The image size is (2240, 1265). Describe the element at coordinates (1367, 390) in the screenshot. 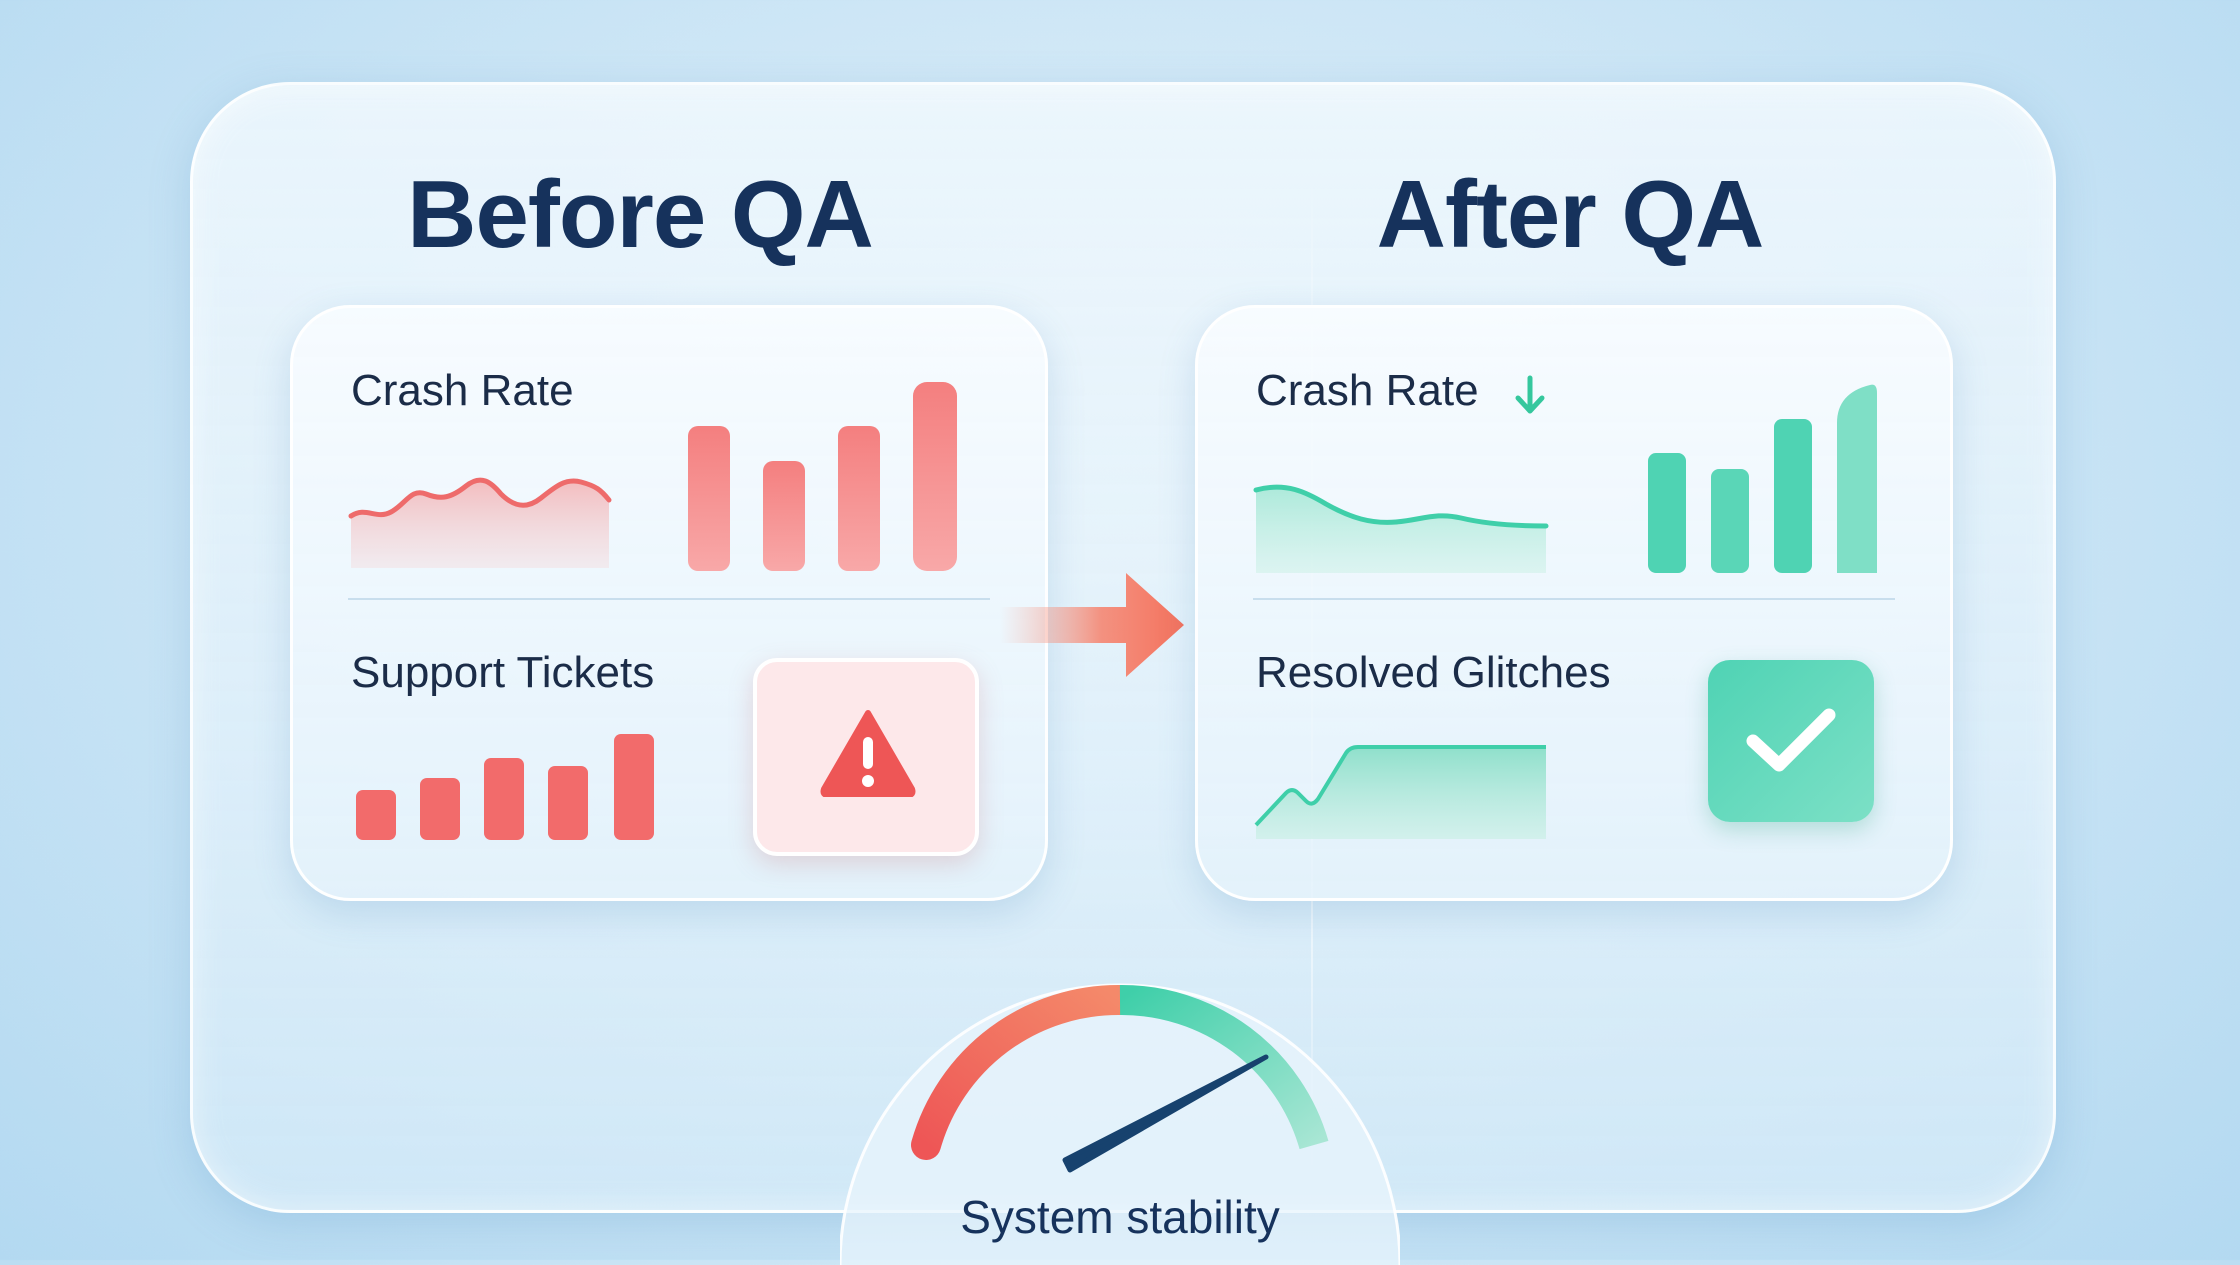

I see `after-crash-rate-label: Crash Rate` at that location.